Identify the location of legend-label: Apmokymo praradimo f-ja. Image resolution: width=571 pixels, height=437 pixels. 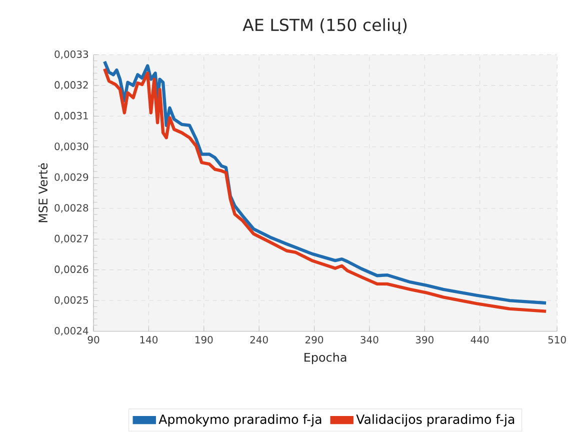
(240, 420).